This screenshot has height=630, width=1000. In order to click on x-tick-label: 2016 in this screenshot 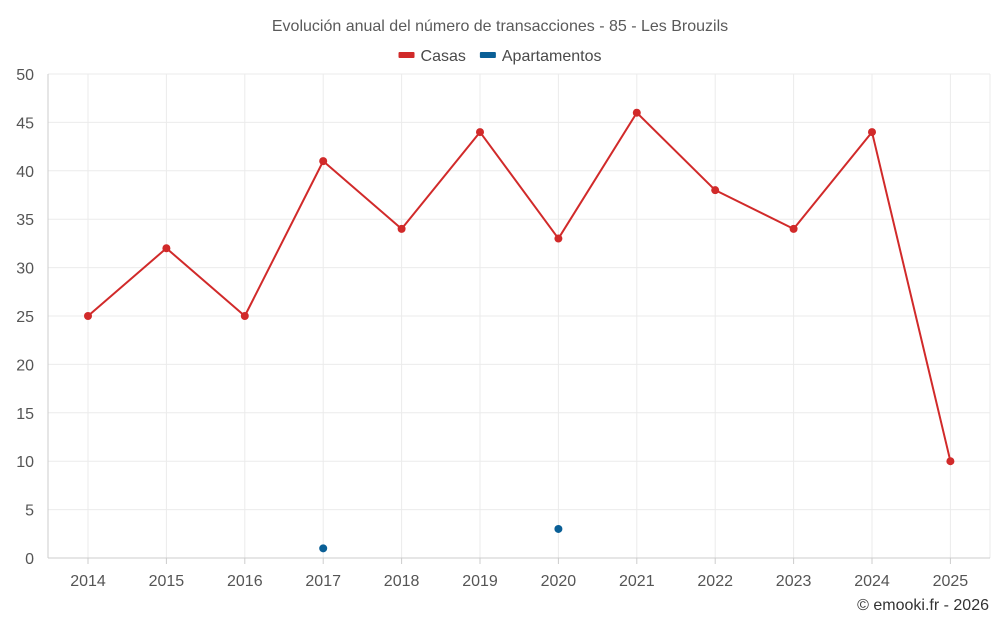, I will do `click(245, 581)`.